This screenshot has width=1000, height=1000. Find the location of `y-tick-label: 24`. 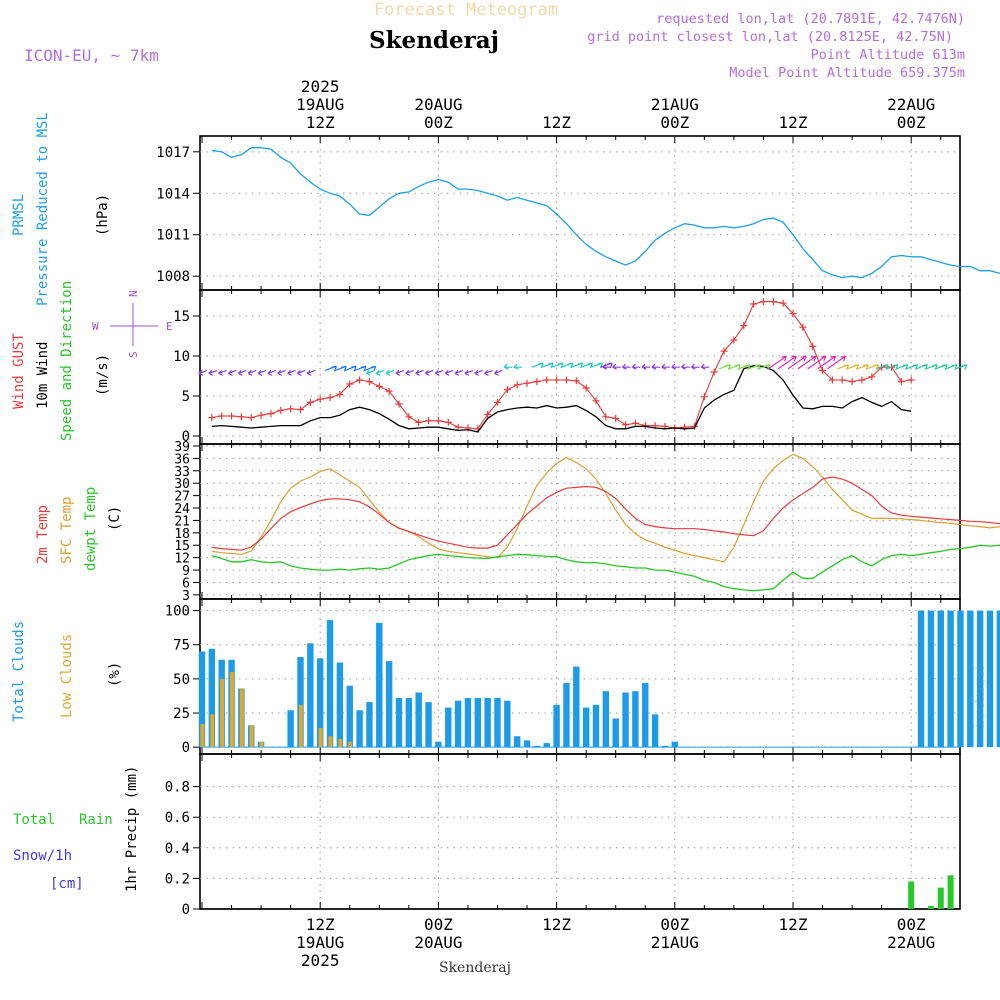

y-tick-label: 24 is located at coordinates (182, 509).